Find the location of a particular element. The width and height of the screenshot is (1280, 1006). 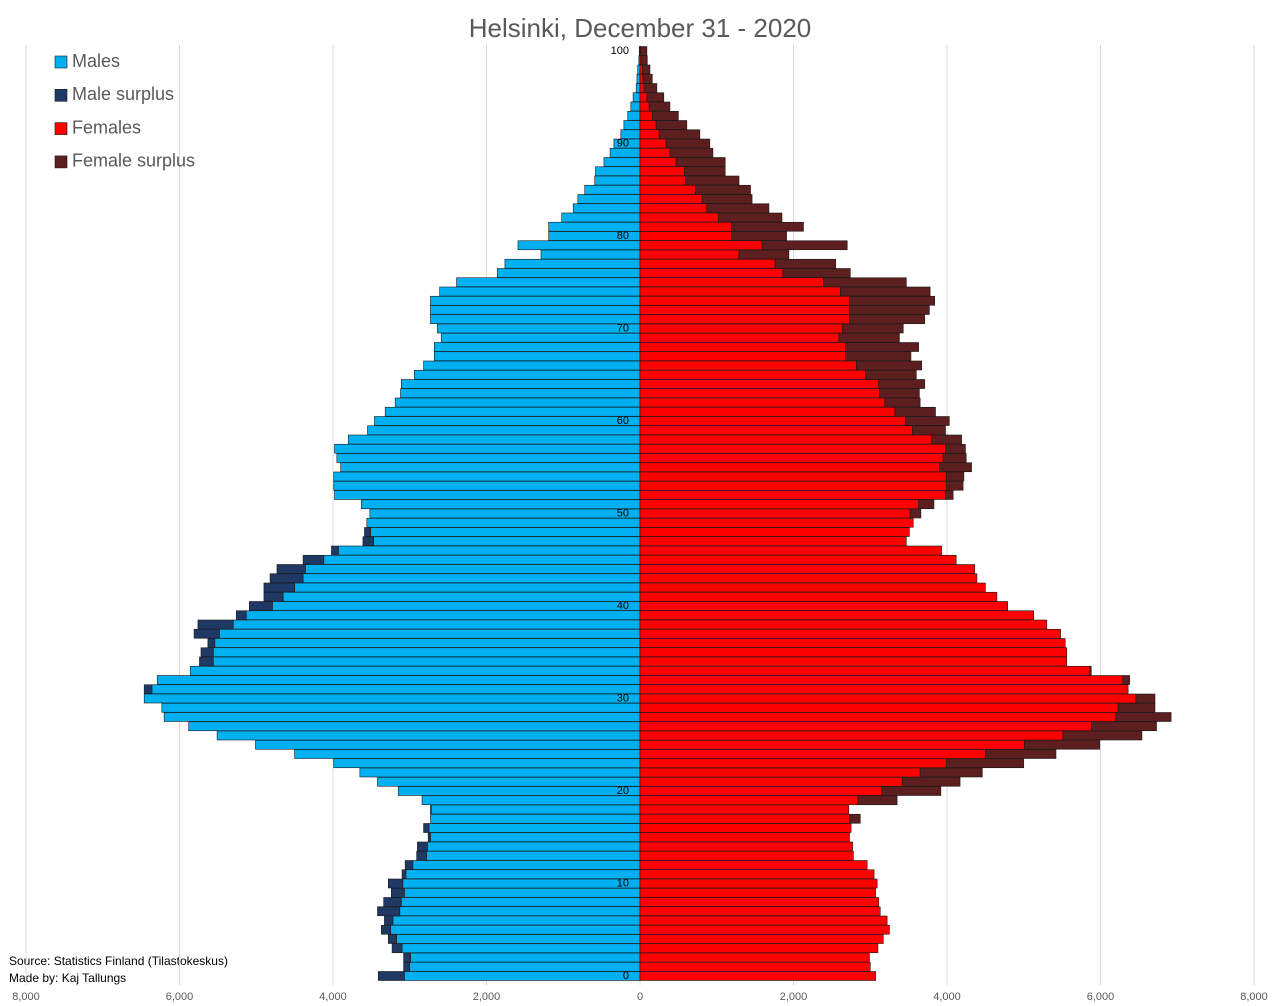

y-tick-label: 30 is located at coordinates (623, 698).